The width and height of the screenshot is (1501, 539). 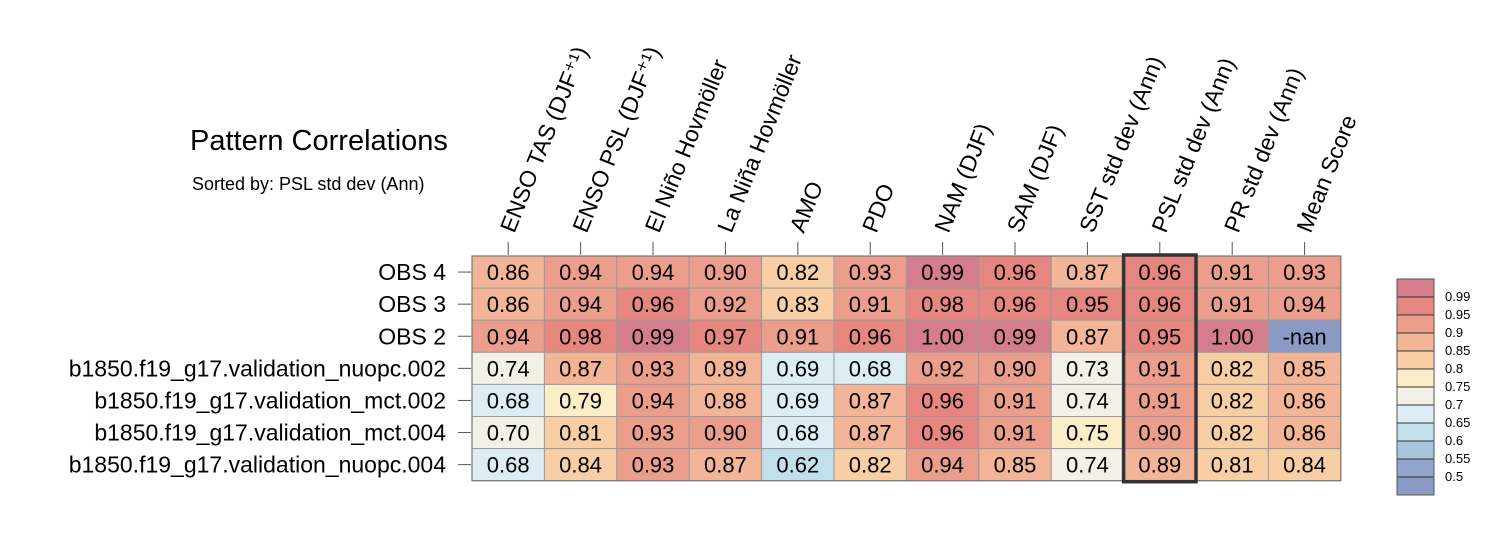 I want to click on colorbar-label: 0.95, so click(x=1457, y=314).